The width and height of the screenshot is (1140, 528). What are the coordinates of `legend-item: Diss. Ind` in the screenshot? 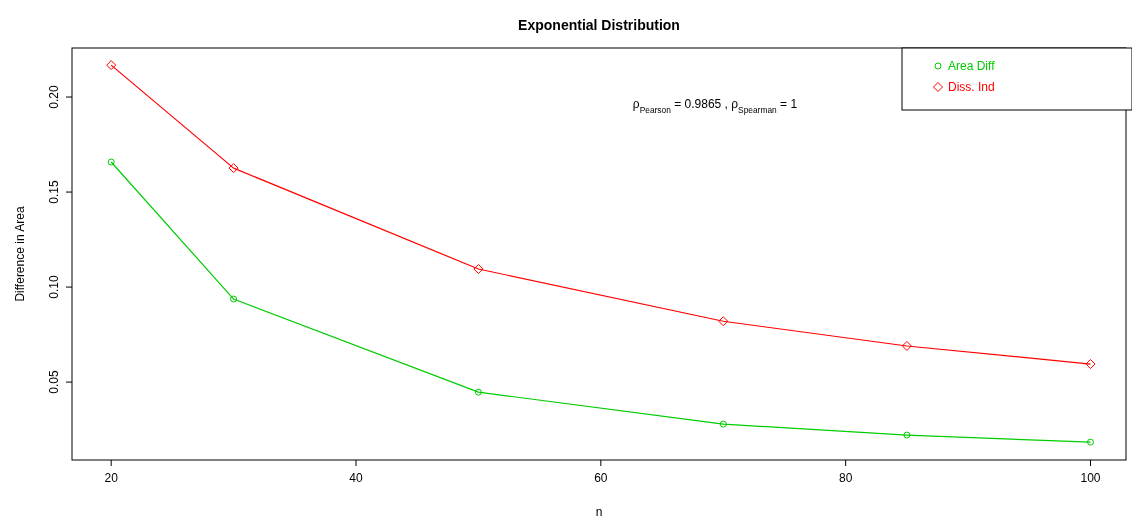 It's located at (964, 87).